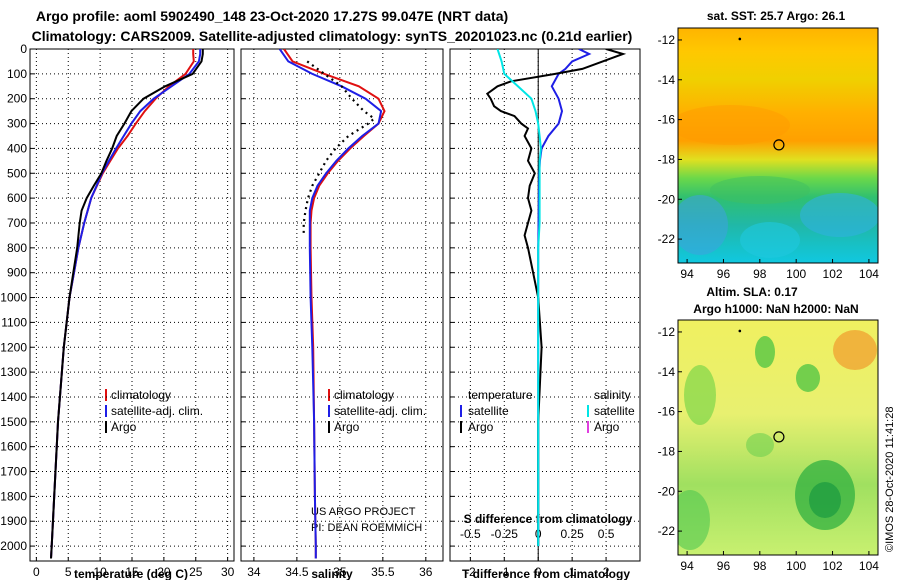  What do you see at coordinates (833, 274) in the screenshot?
I see `sst-x-tick-label: 102` at bounding box center [833, 274].